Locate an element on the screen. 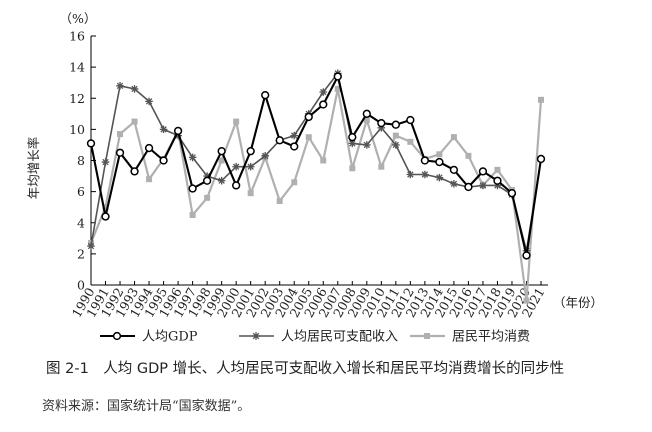 The height and width of the screenshot is (432, 652). y-tick-label: 12 is located at coordinates (77, 98).